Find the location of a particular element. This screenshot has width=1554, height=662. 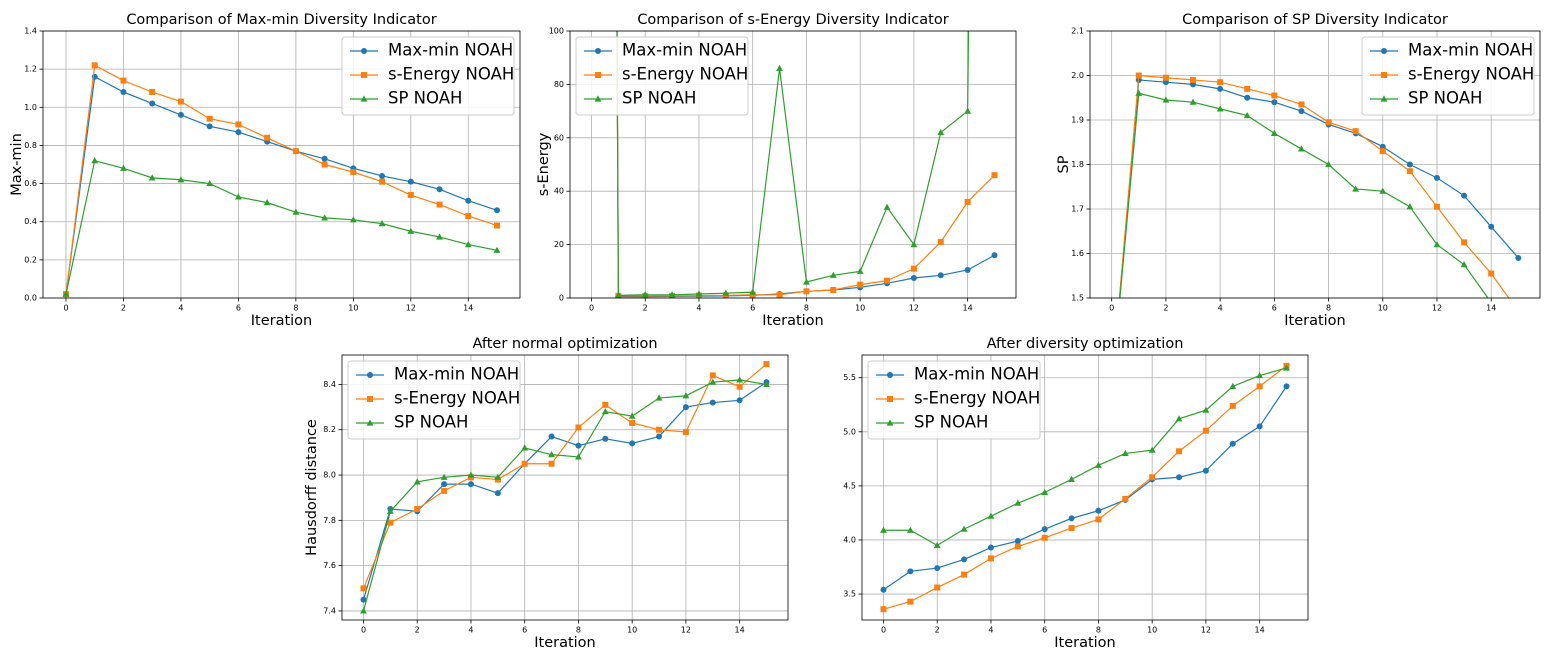

y-tick-label: 2.0 is located at coordinates (1077, 75).